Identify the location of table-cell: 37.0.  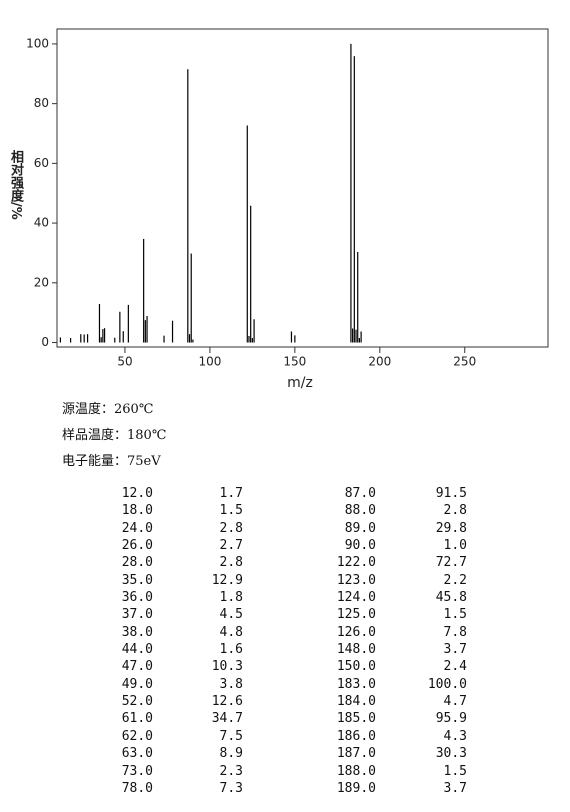
(137, 615).